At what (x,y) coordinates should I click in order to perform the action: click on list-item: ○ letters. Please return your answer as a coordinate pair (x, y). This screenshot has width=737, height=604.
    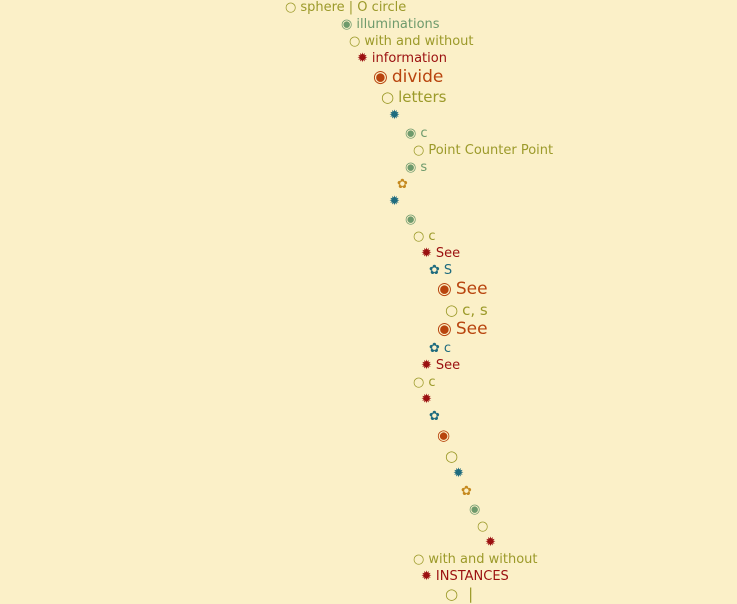
    Looking at the image, I should click on (413, 97).